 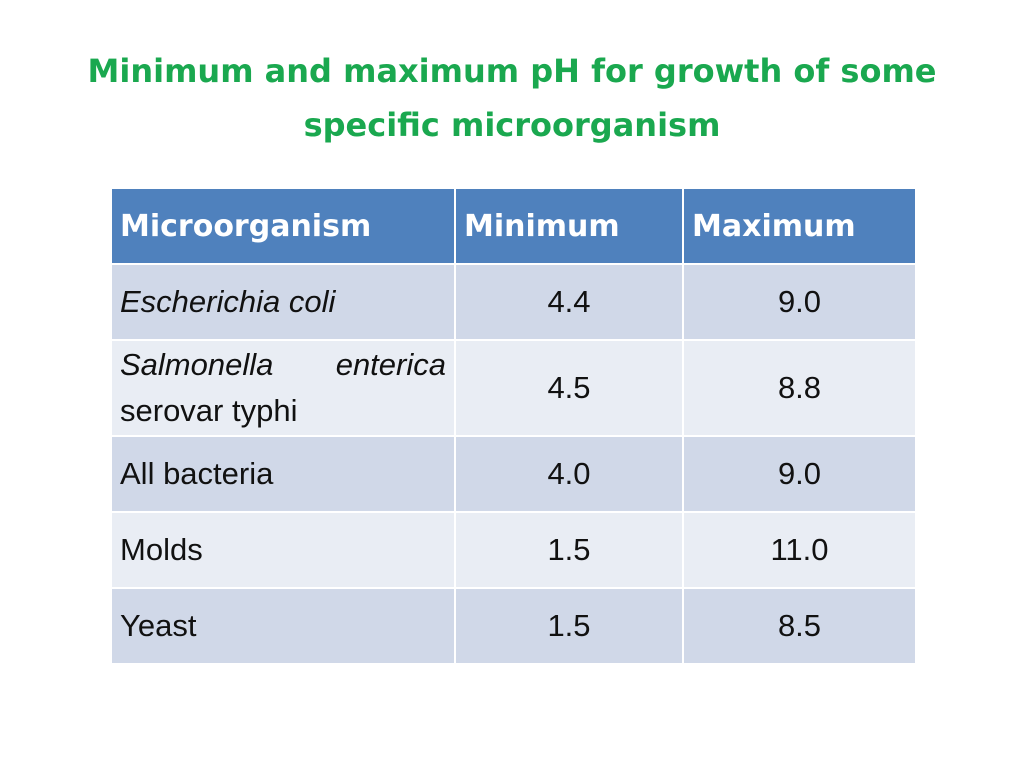 I want to click on column-header-microorganism: Microorganism, so click(x=283, y=226).